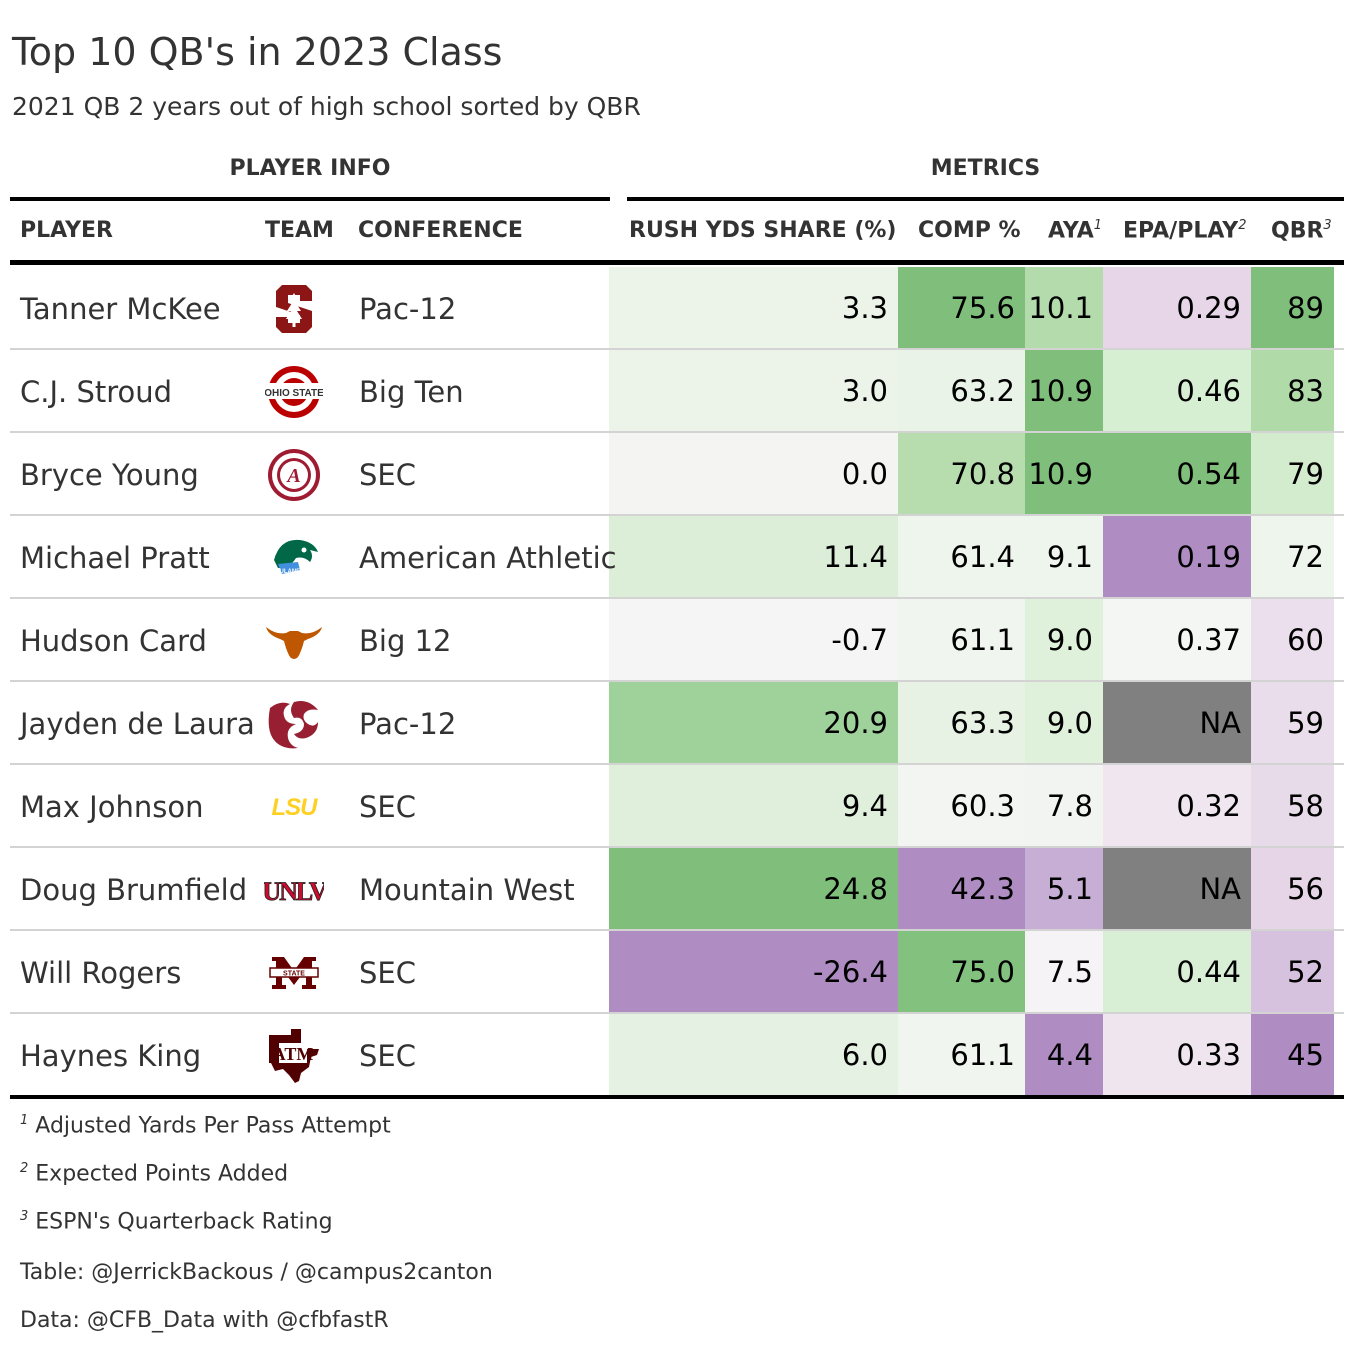 The image size is (1354, 1359). I want to click on conference-name: Pac-12, so click(408, 723).